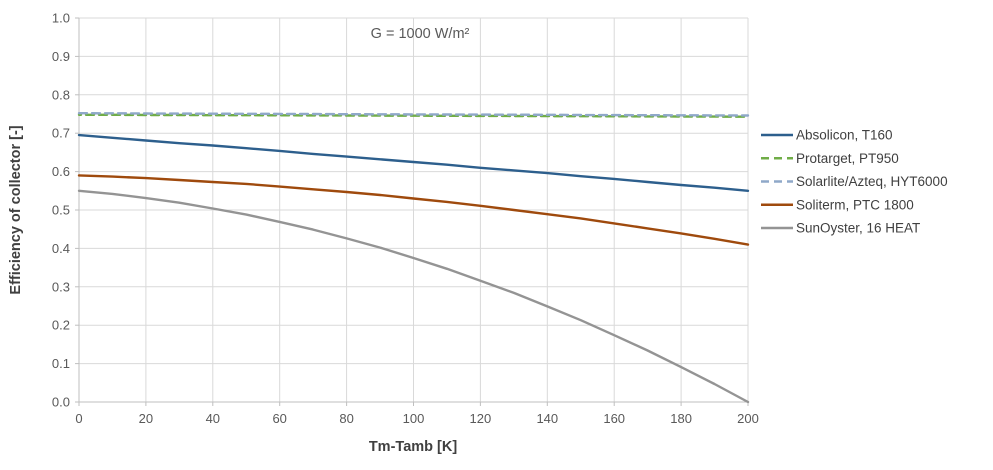  What do you see at coordinates (78, 418) in the screenshot?
I see `x-tick-label: 0` at bounding box center [78, 418].